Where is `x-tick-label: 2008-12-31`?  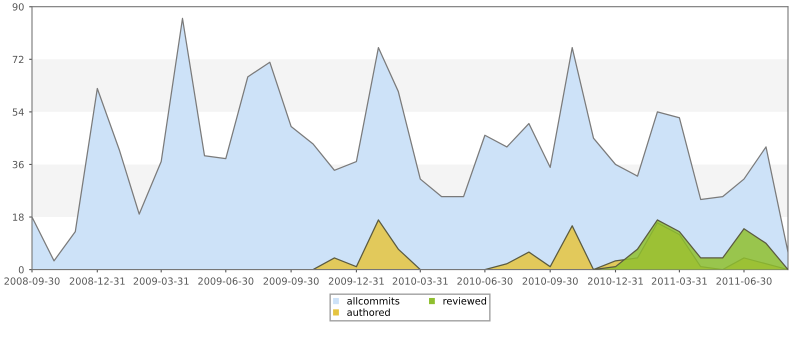
x-tick-label: 2008-12-31 is located at coordinates (97, 281).